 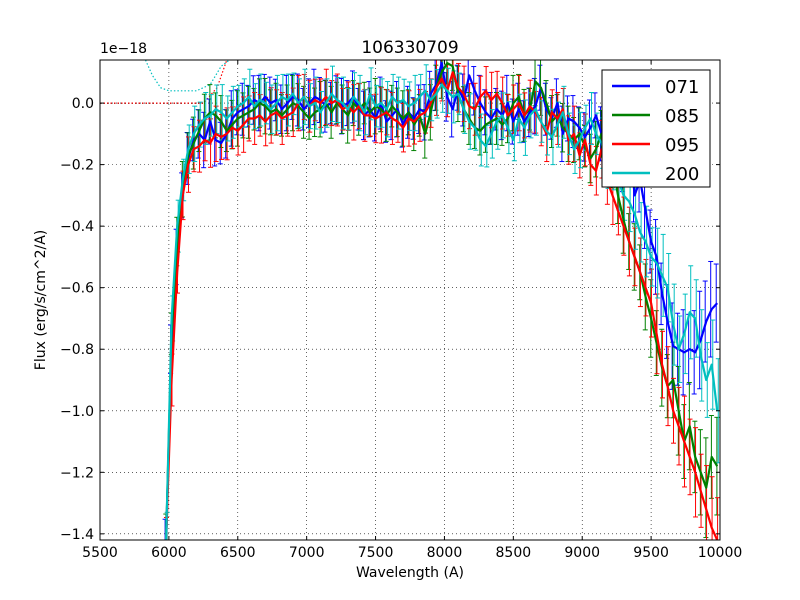 I want to click on y-axis-label: Flux (erg/s/cm^2/A), so click(x=41, y=300).